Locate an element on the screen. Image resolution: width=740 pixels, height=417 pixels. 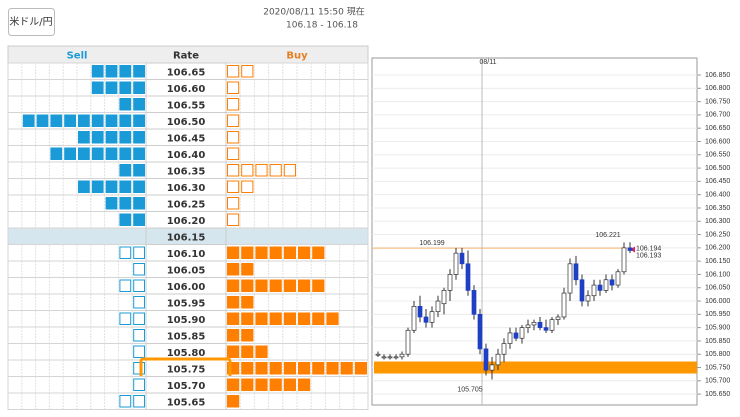
y-tick-label: 106.650 is located at coordinates (717, 128).